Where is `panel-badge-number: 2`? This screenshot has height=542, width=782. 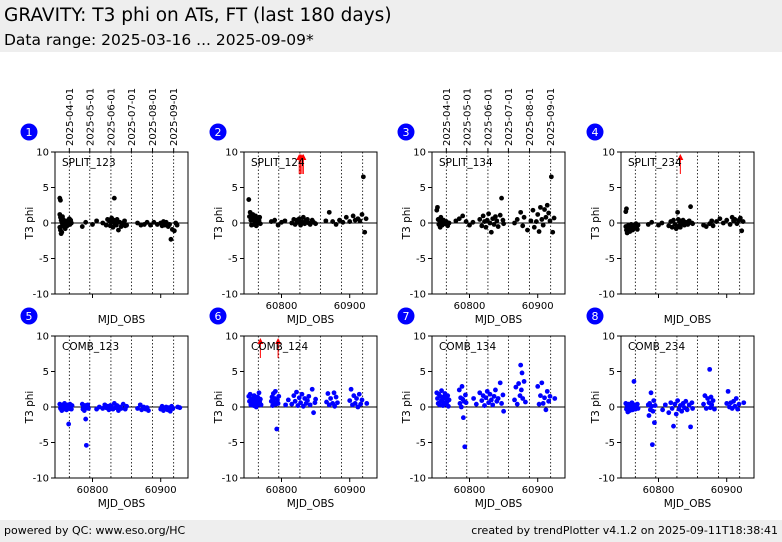
panel-badge-number: 2 is located at coordinates (218, 132).